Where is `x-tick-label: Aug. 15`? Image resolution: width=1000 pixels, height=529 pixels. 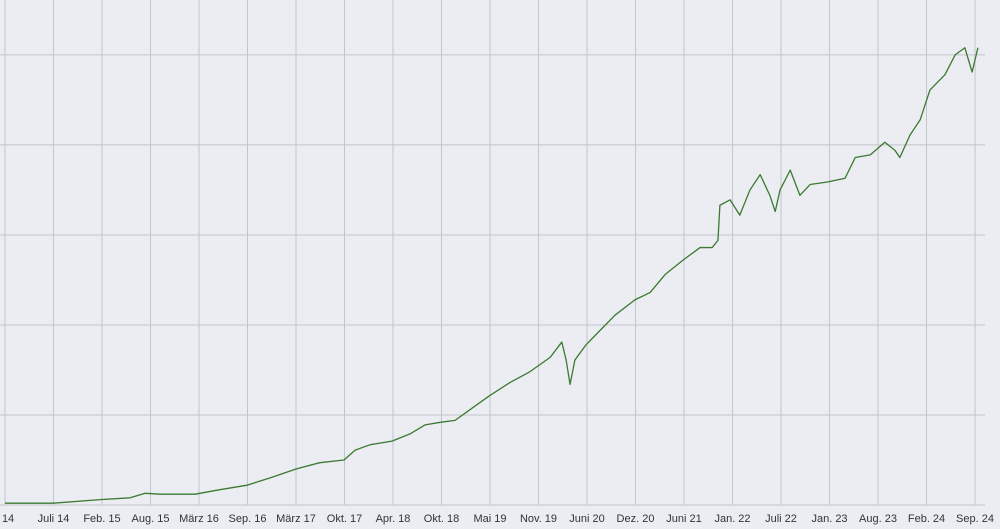
x-tick-label: Aug. 15 is located at coordinates (151, 519).